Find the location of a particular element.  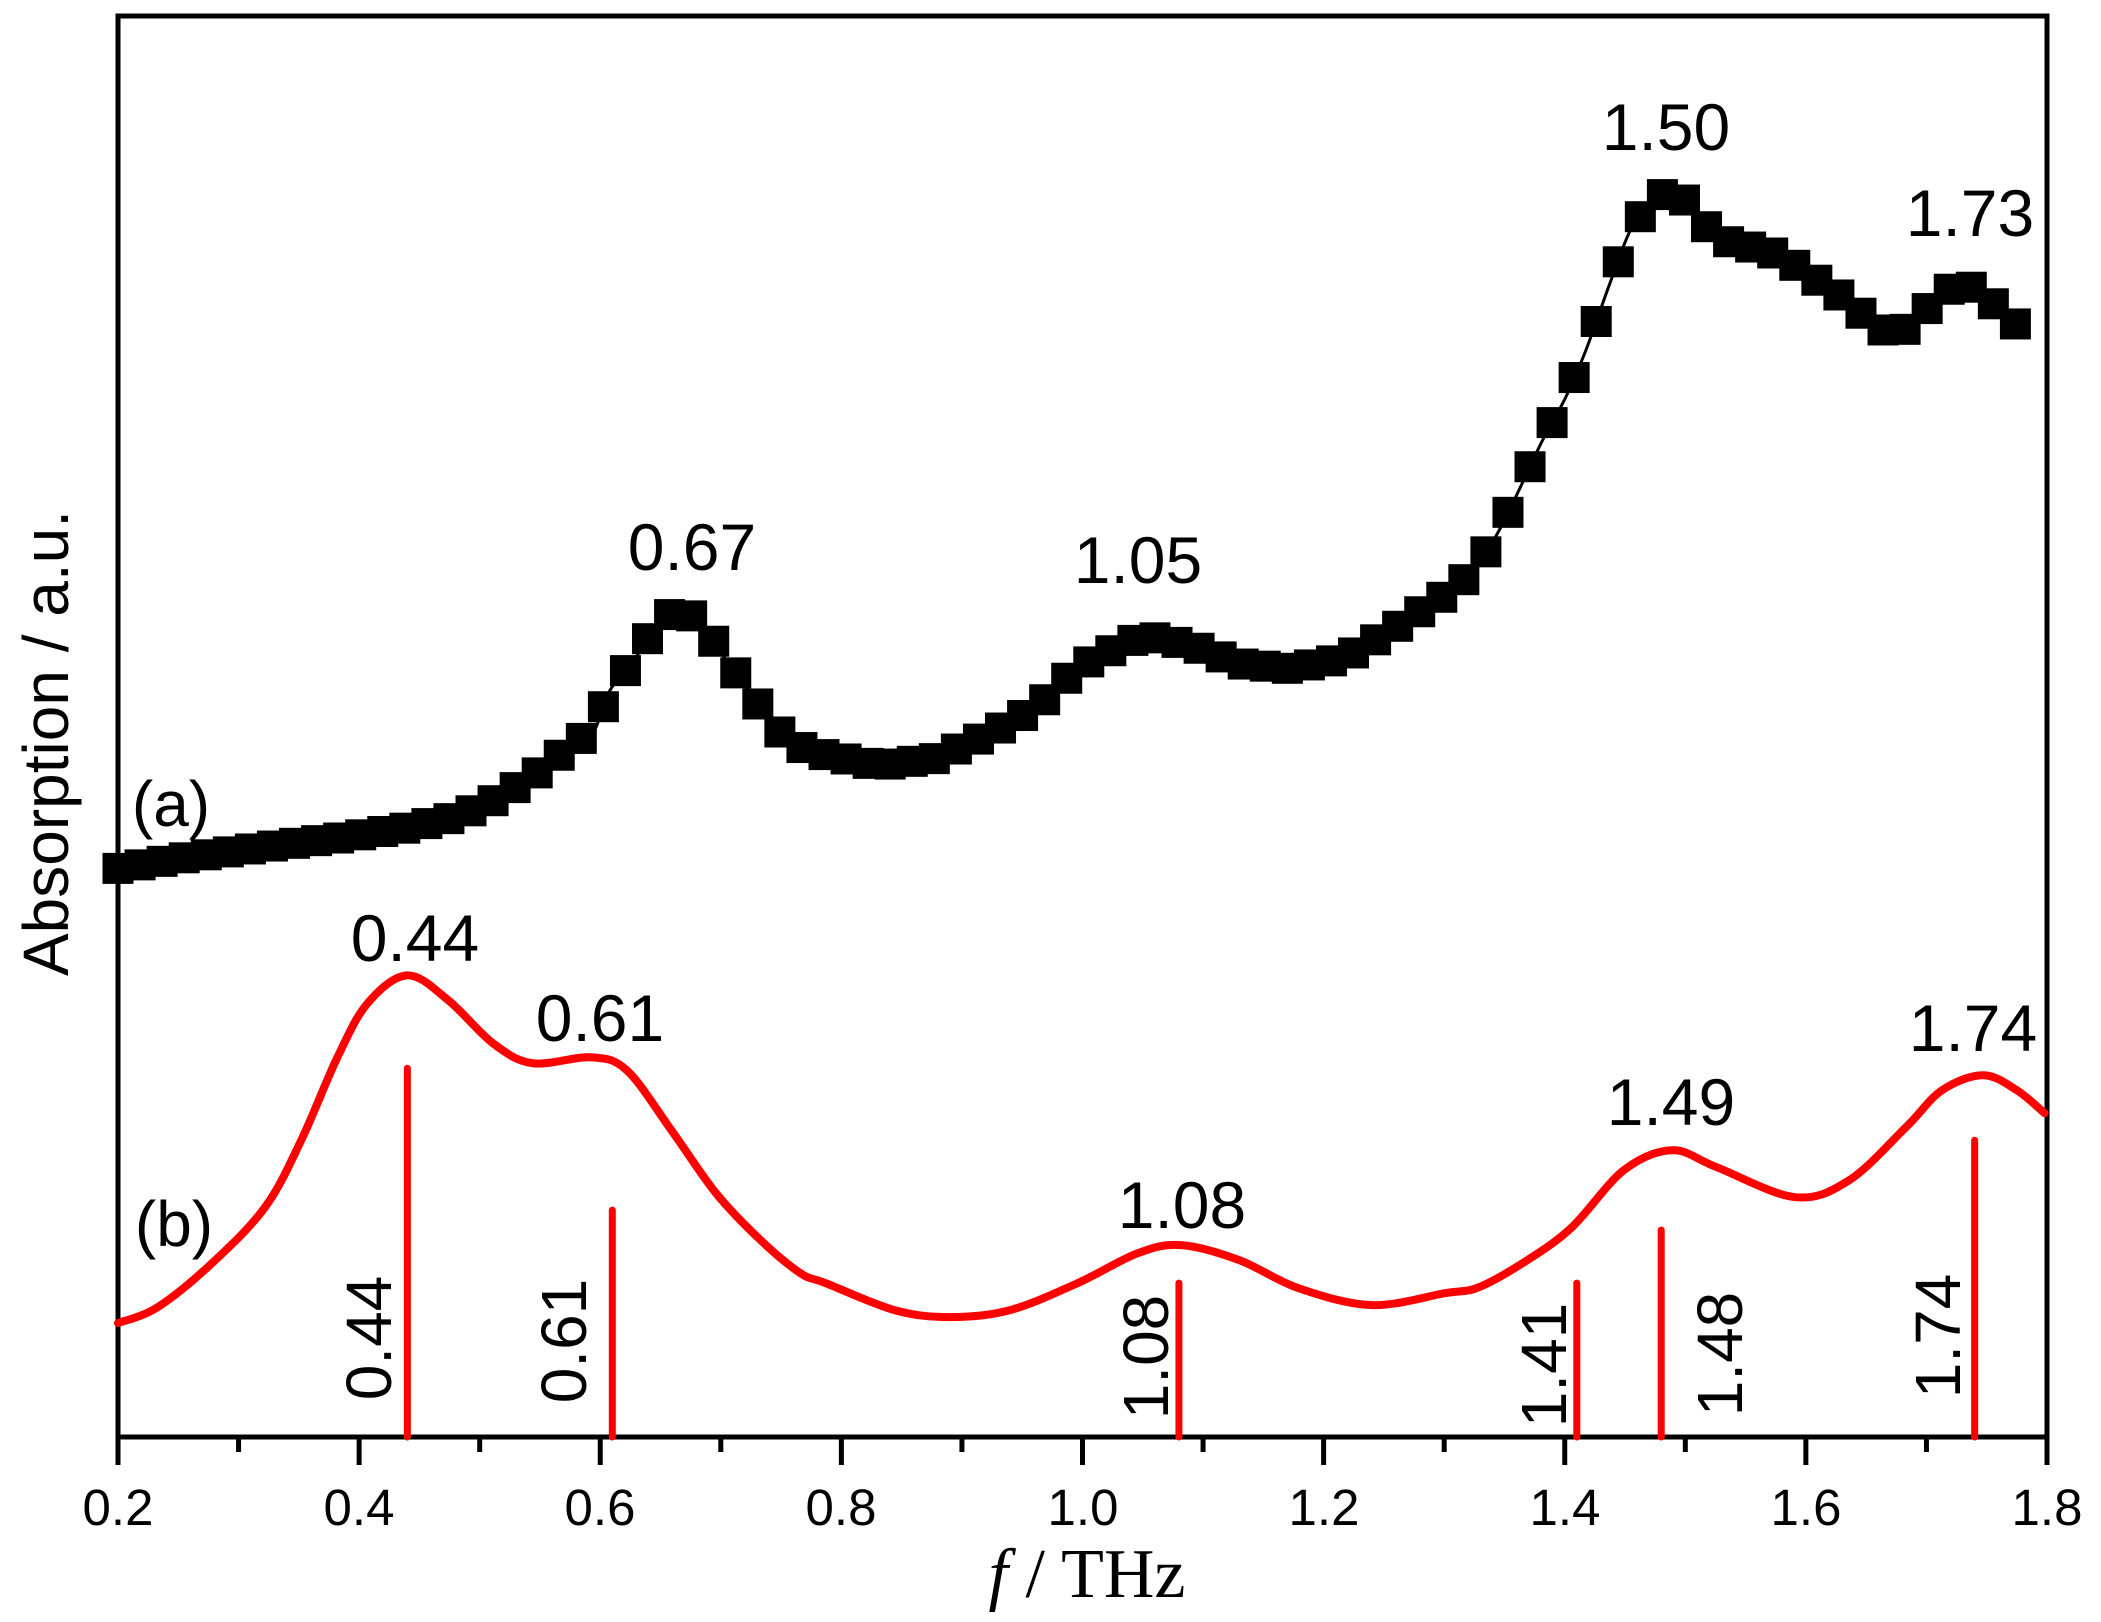

x-axis-ticks is located at coordinates (1082, 1451).